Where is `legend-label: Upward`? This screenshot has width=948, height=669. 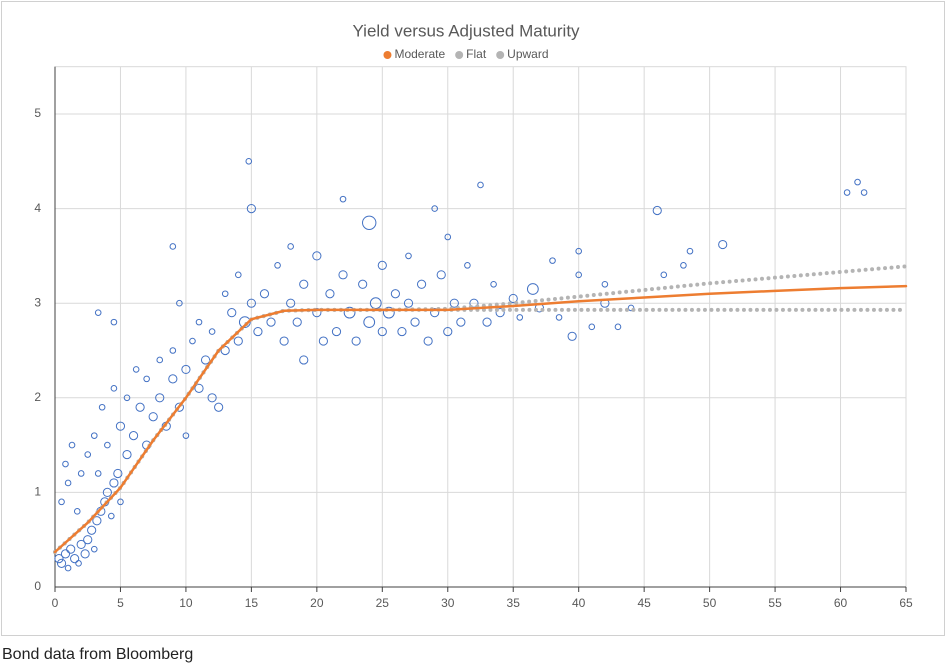
legend-label: Upward is located at coordinates (527, 54).